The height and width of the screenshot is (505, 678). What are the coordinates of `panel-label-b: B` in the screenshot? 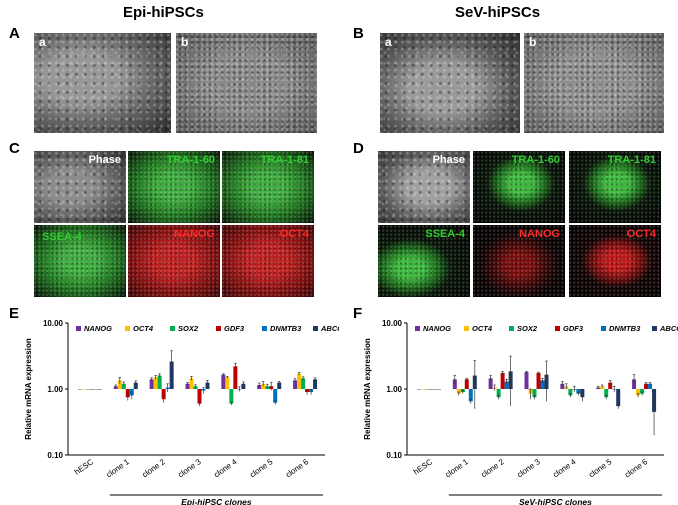 It's located at (358, 33).